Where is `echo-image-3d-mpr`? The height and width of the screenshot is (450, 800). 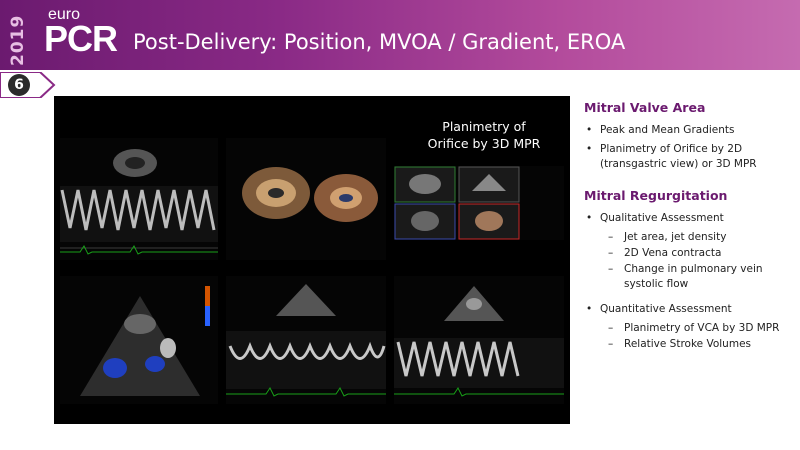 echo-image-3d-mpr is located at coordinates (479, 203).